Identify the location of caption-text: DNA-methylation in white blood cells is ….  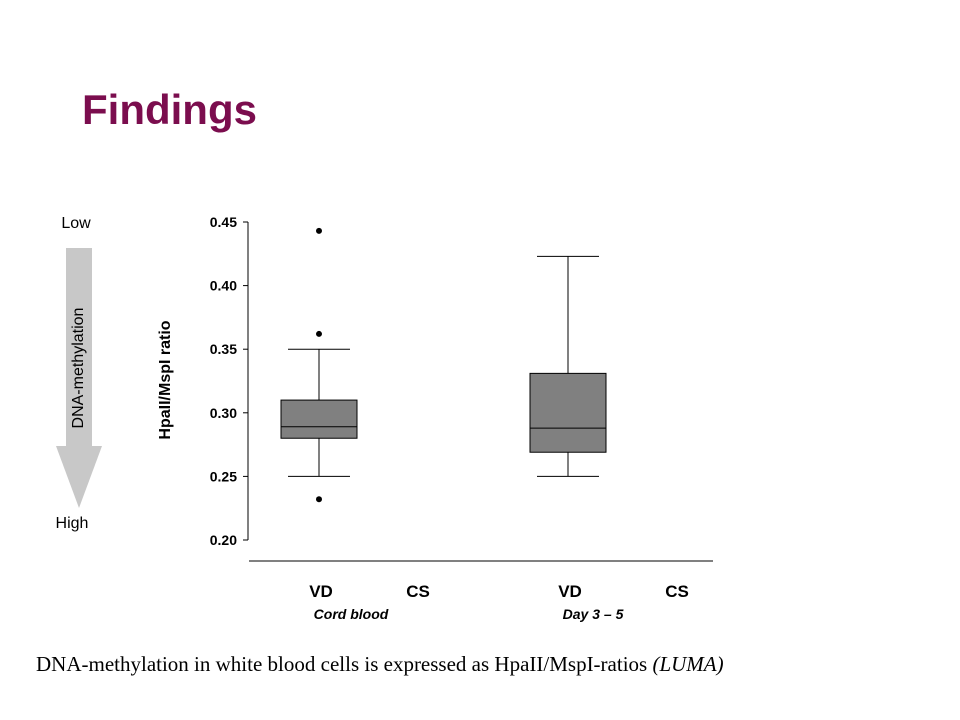
(344, 664).